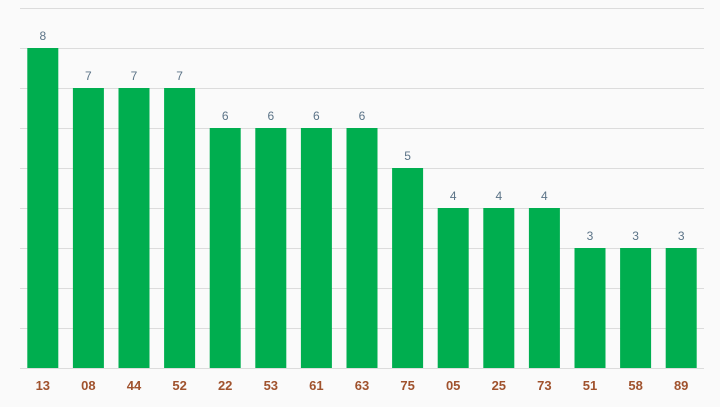  I want to click on data-label-89: 3, so click(681, 236).